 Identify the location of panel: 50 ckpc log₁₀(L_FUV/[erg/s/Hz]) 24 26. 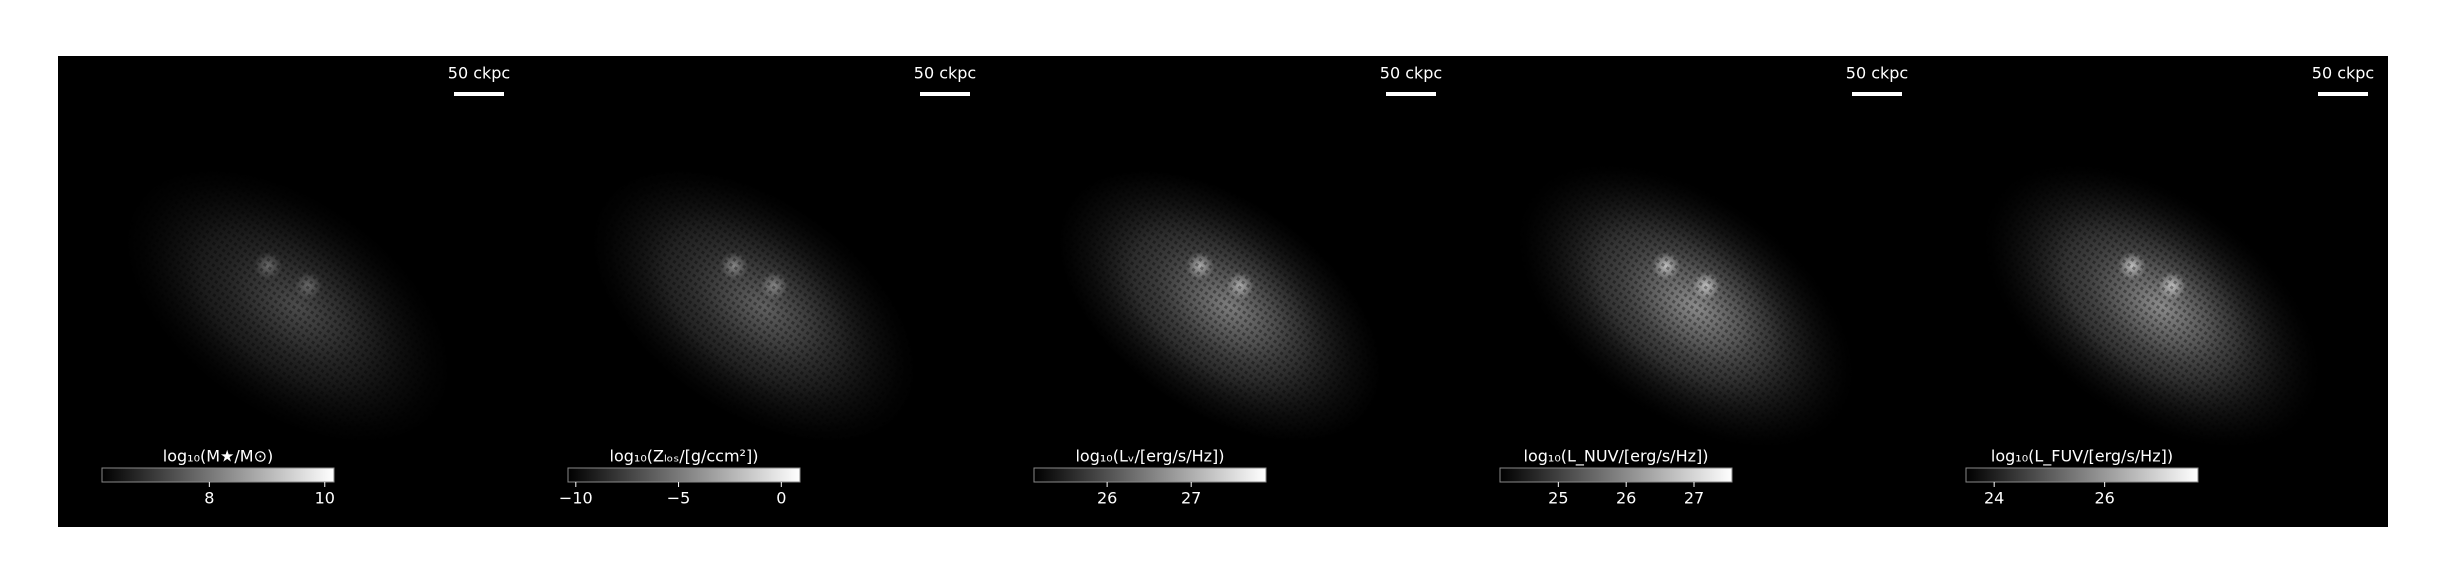
(2152, 292).